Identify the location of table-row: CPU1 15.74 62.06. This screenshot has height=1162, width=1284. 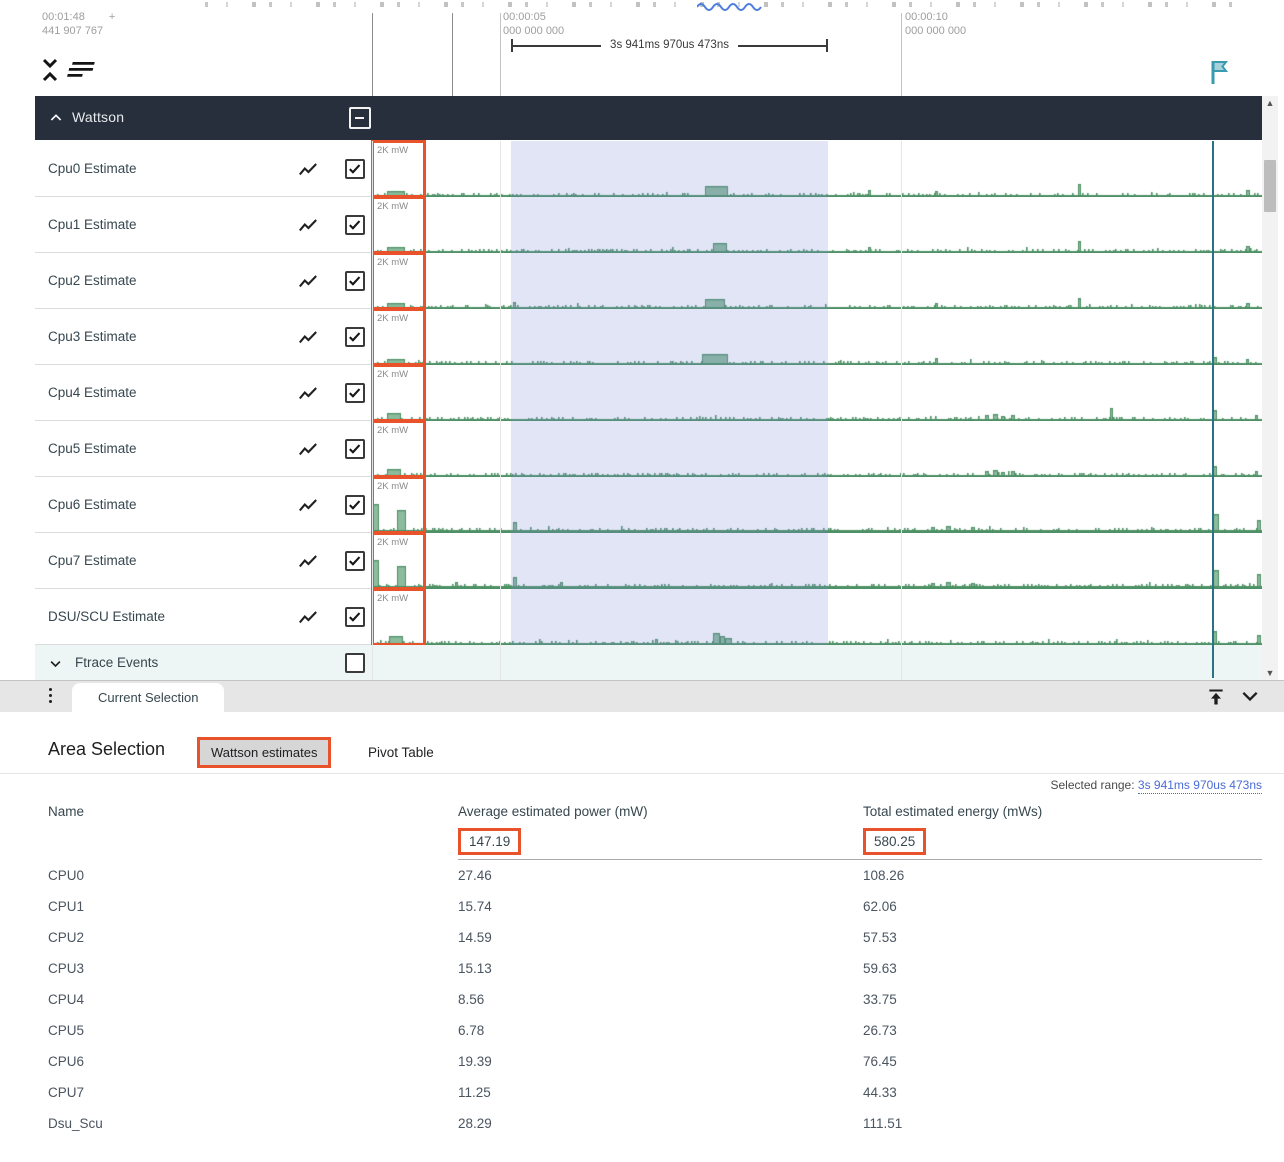
(655, 906).